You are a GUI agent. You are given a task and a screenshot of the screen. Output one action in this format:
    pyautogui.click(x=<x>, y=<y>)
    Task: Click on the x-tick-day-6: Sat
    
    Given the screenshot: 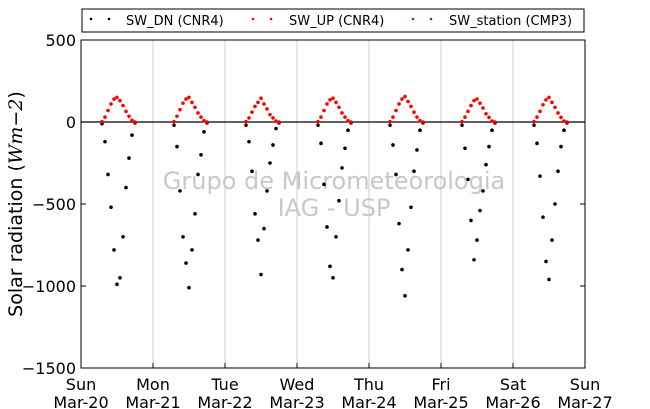 What is the action you would take?
    pyautogui.click(x=513, y=384)
    